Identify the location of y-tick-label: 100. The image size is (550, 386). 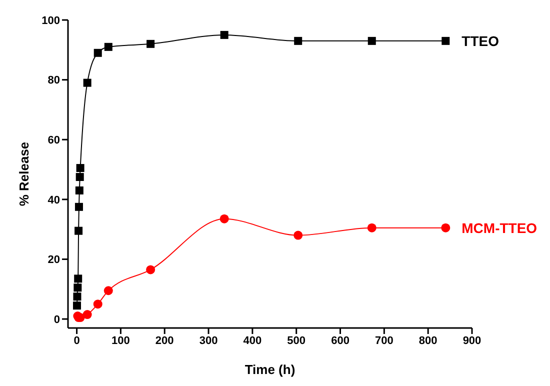
(51, 20).